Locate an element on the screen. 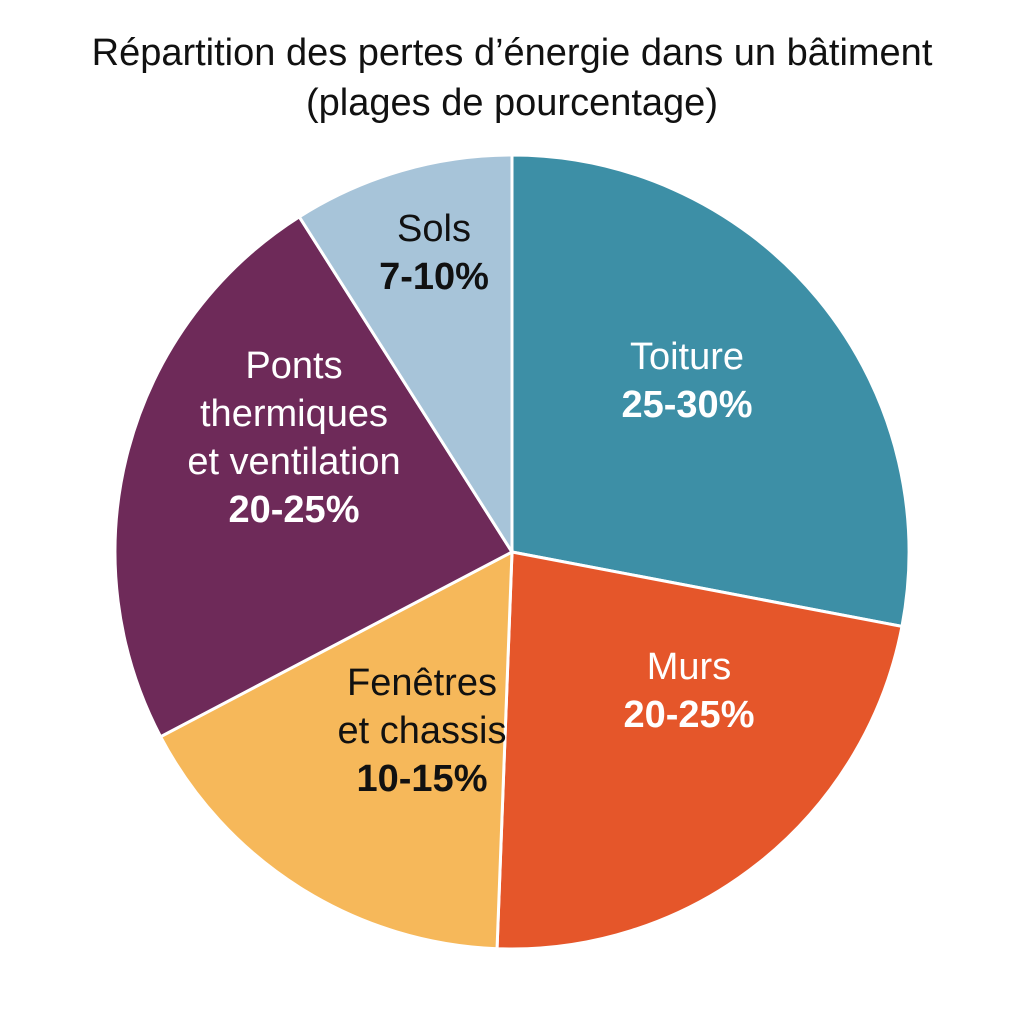 The height and width of the screenshot is (1024, 1024). slice-label-2: Murs is located at coordinates (689, 667).